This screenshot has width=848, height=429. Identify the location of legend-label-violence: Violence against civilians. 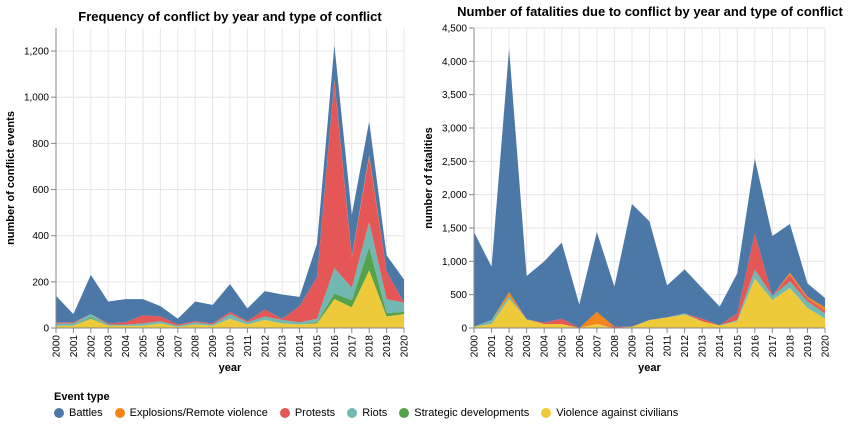
(617, 413).